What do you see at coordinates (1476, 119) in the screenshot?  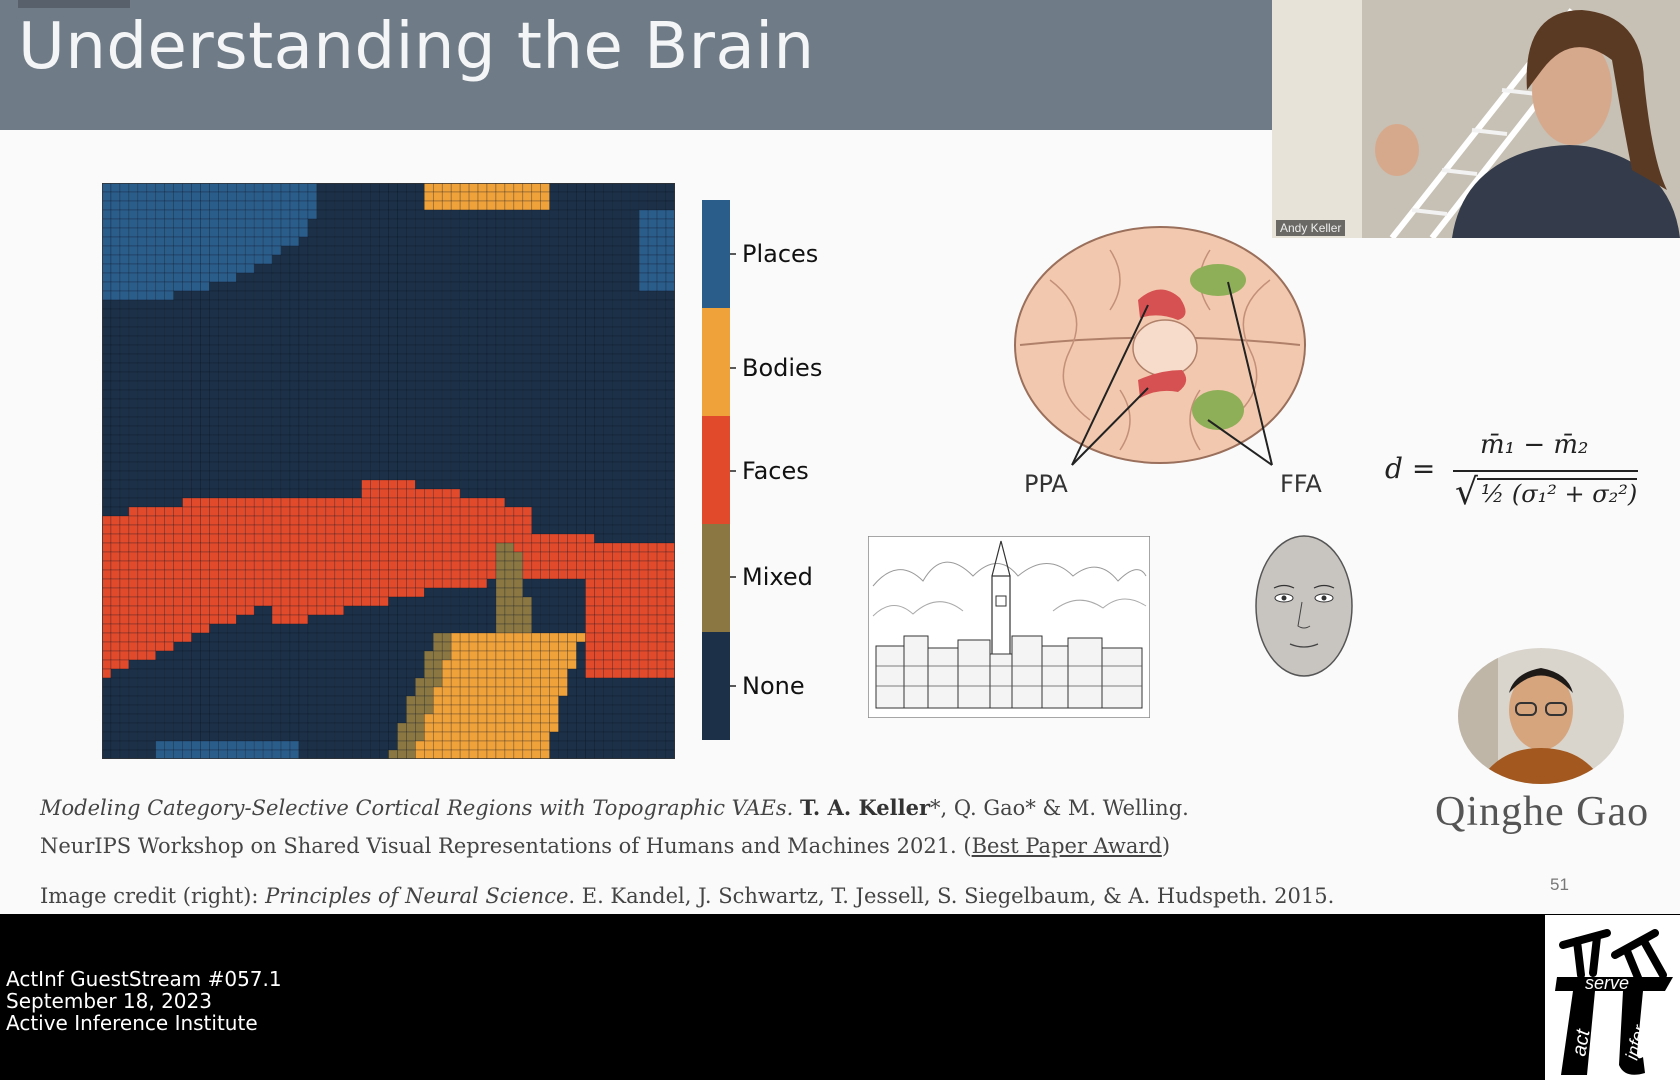 I see `webcam-tile: Andy Keller` at bounding box center [1476, 119].